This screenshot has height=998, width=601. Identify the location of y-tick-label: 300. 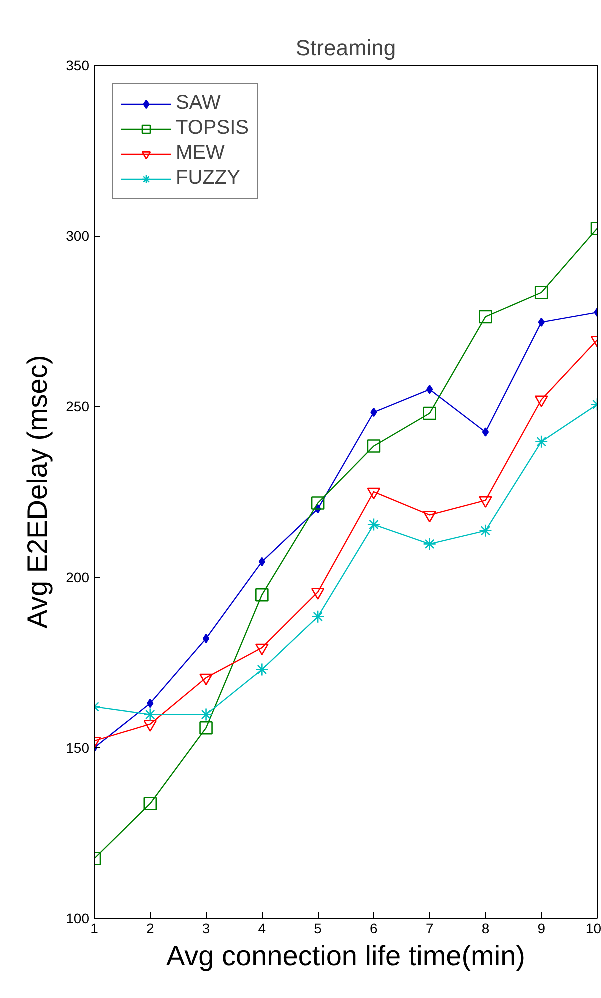
(78, 236).